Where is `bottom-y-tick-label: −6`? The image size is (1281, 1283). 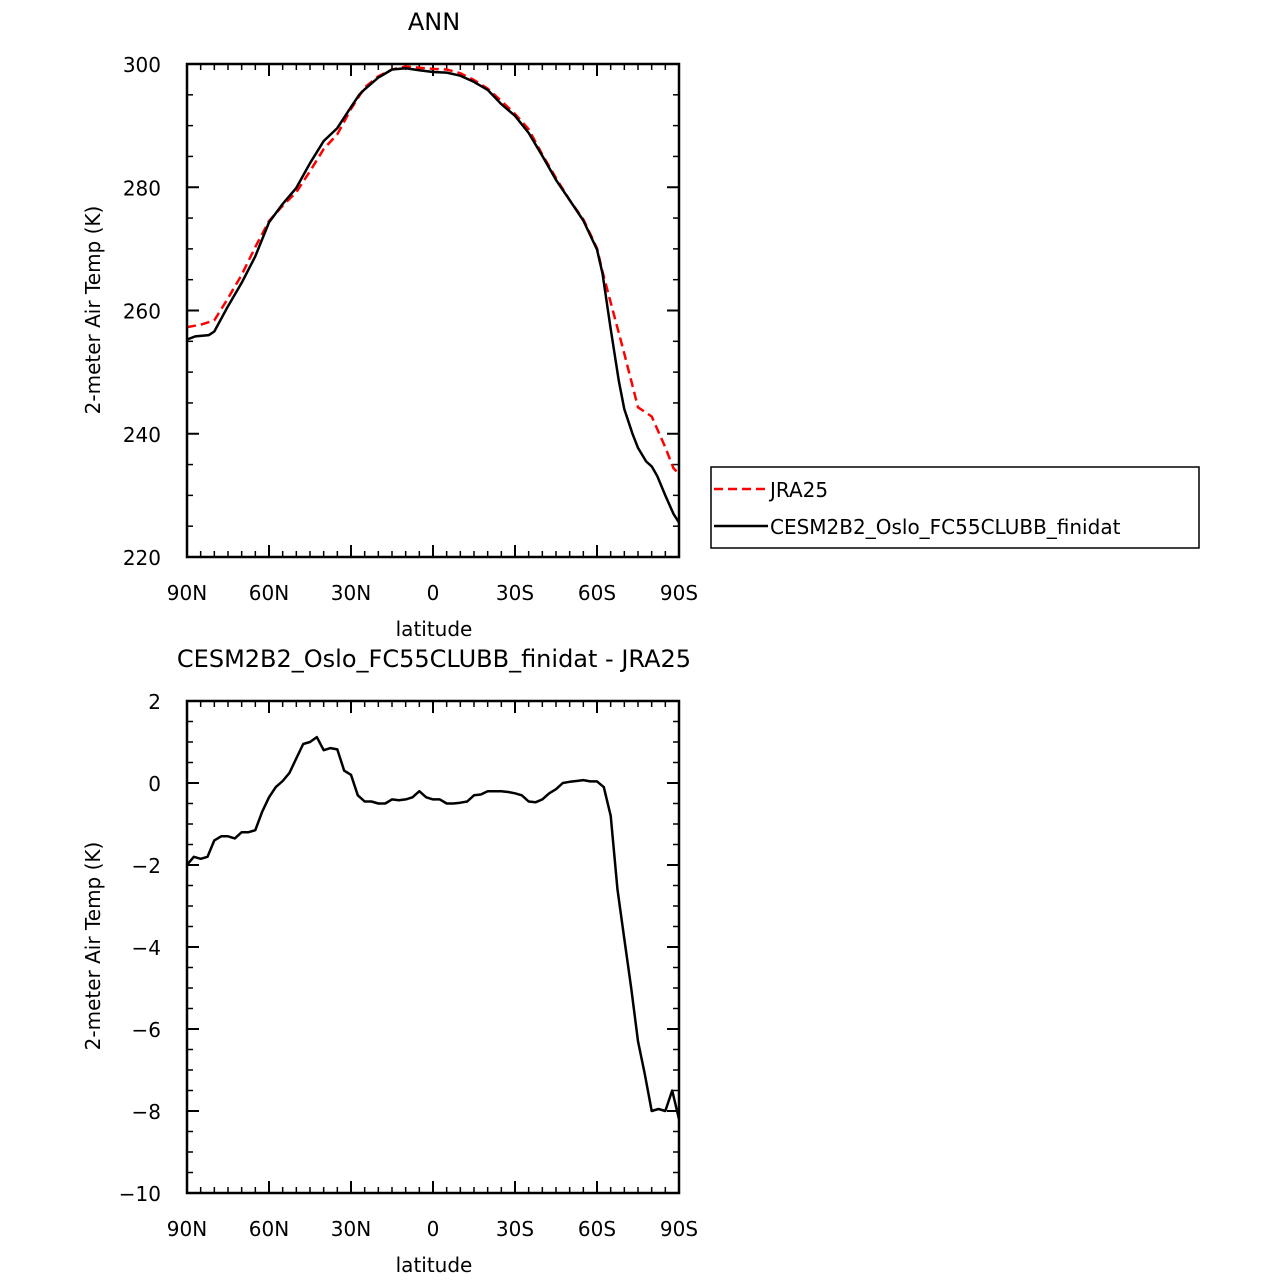
bottom-y-tick-label: −6 is located at coordinates (146, 1030).